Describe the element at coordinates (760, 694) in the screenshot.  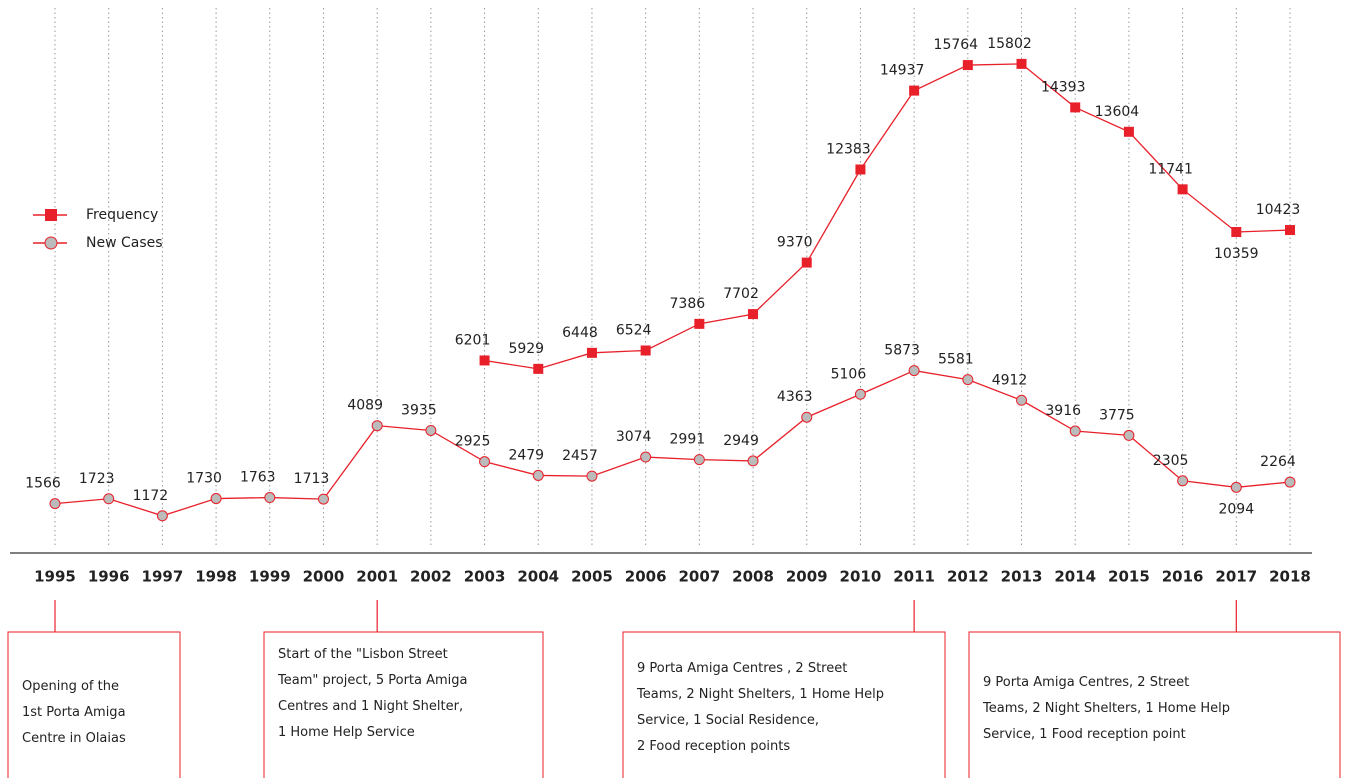
I see `annotation-text: Teams, 2 Night Shelters, 1 Home Help` at that location.